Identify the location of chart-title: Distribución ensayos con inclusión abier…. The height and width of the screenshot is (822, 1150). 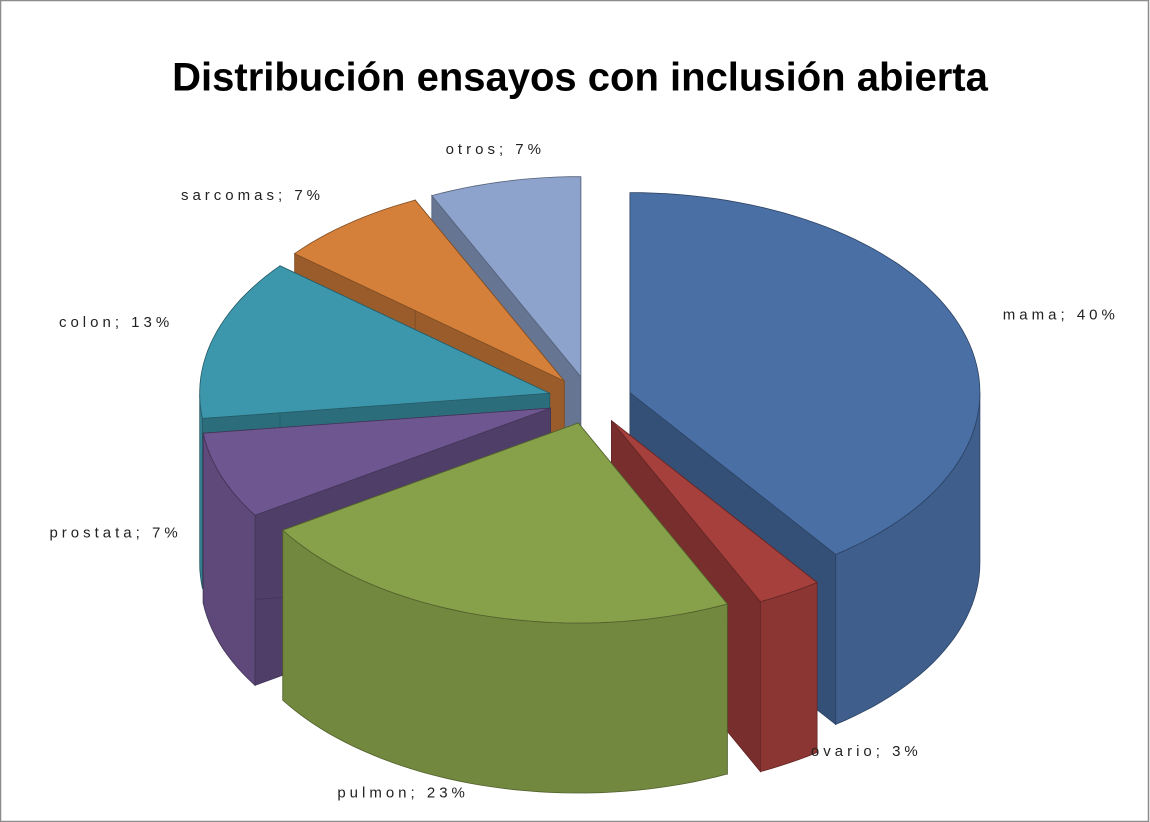
(580, 78).